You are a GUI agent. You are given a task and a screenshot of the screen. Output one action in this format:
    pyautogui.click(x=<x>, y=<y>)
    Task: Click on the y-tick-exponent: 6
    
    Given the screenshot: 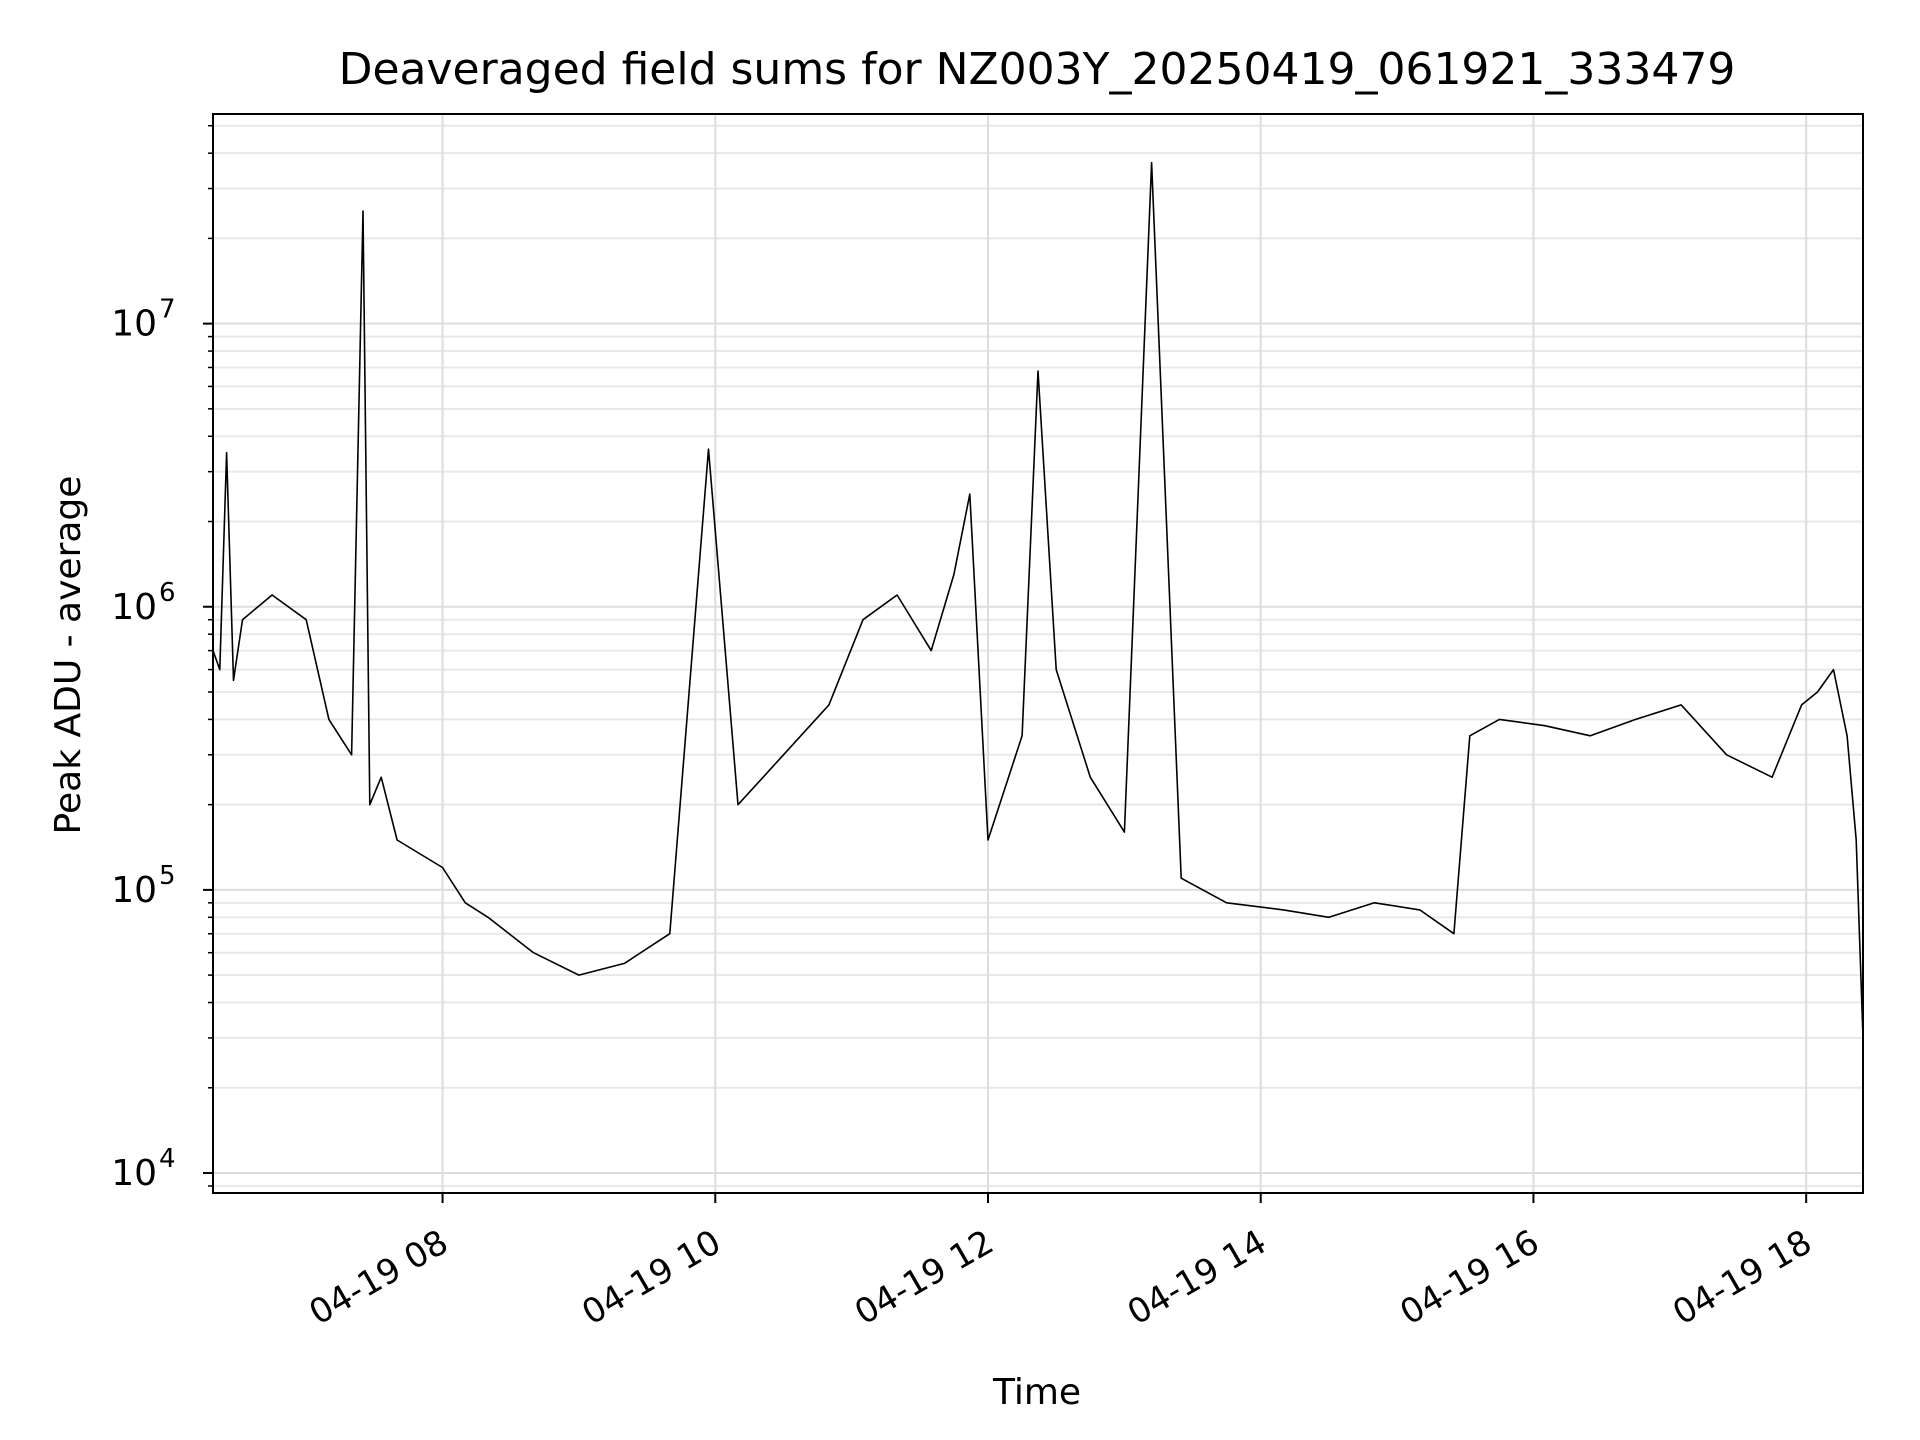 What is the action you would take?
    pyautogui.click(x=167, y=593)
    